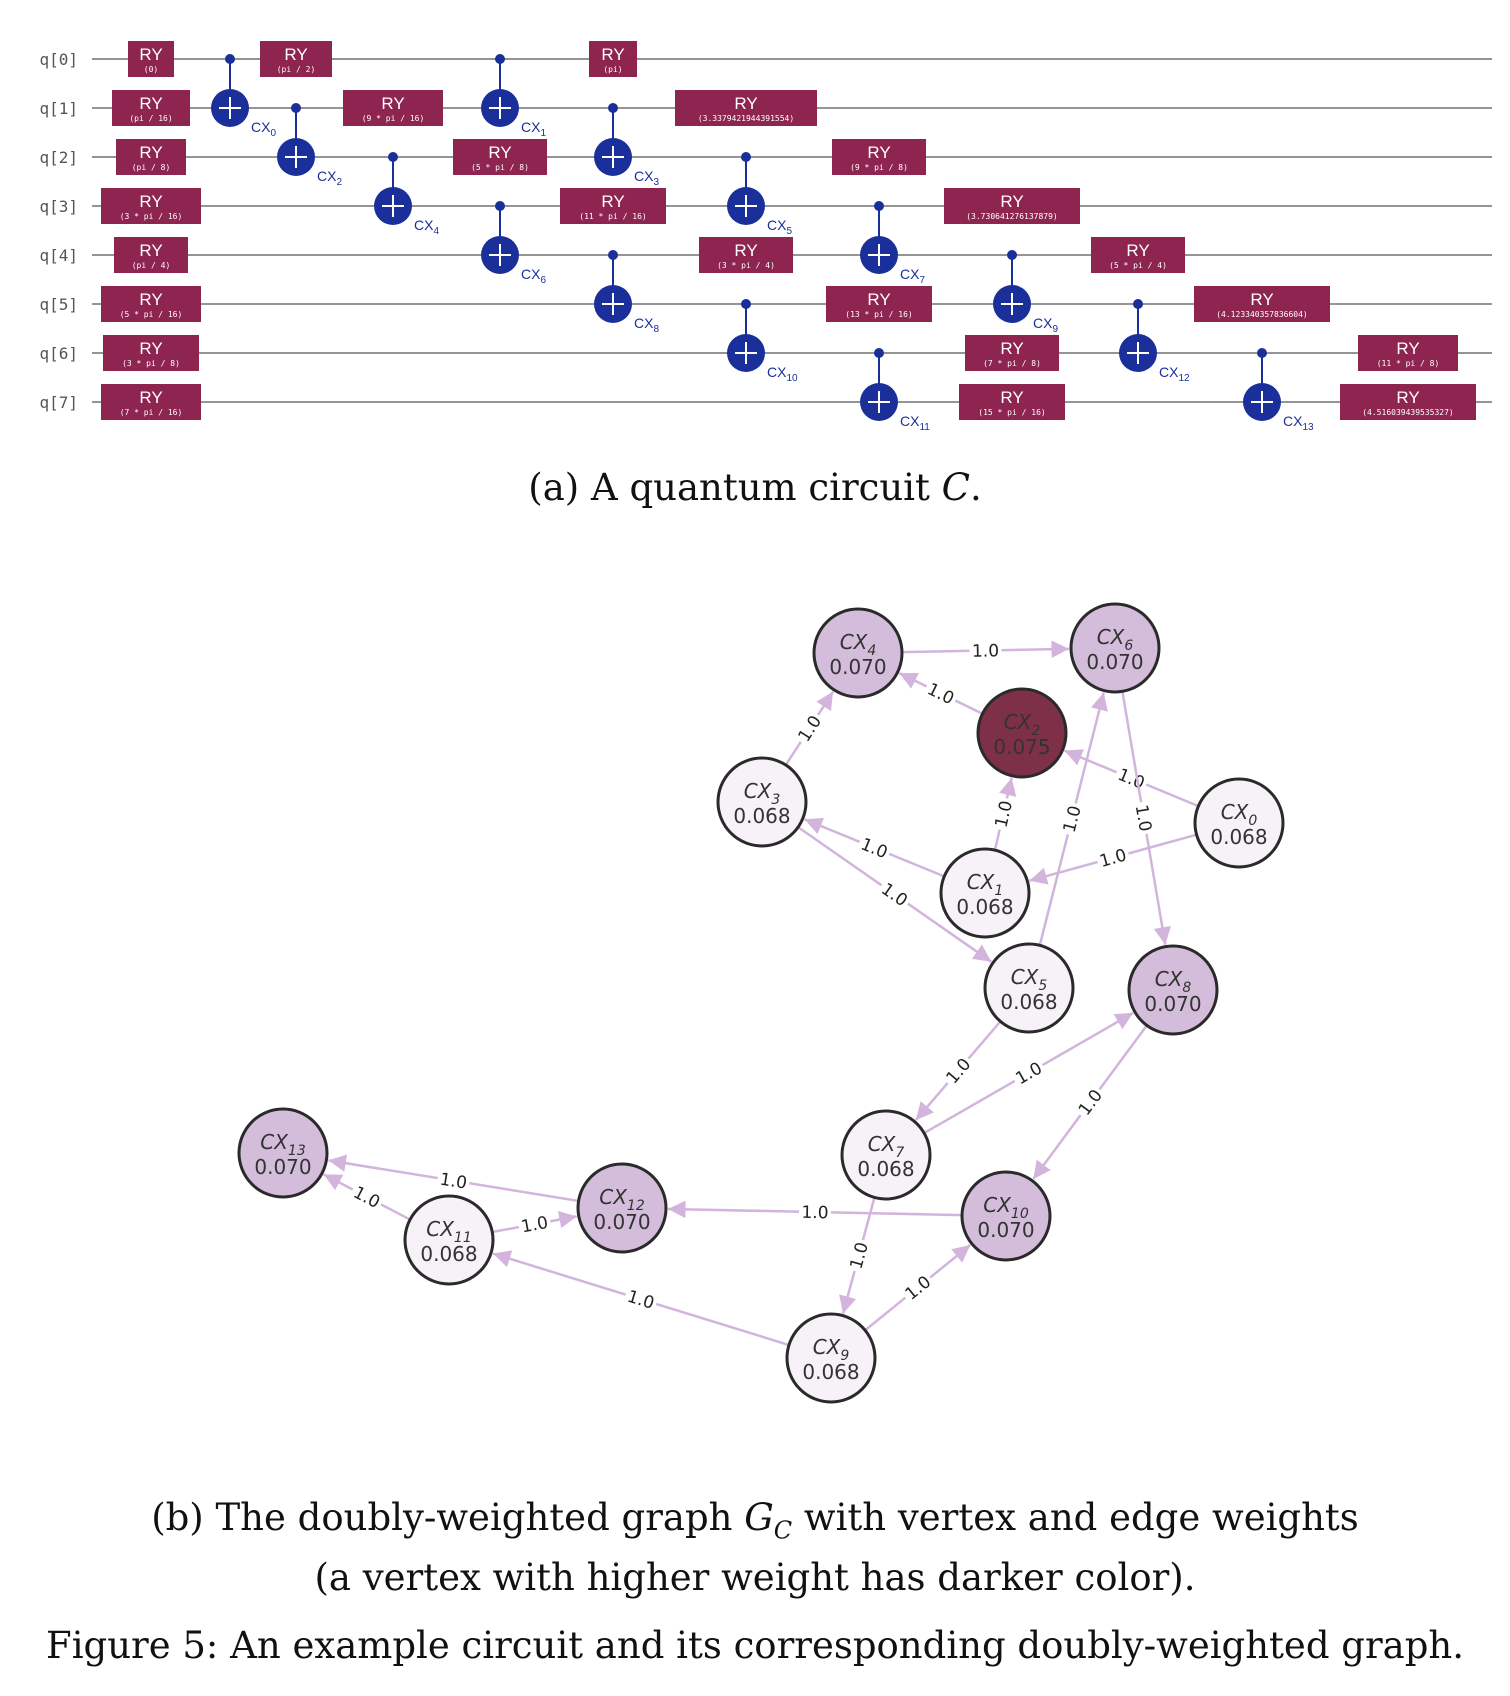 The image size is (1510, 1696). I want to click on ry-gate: RY(9 * pi / 16), so click(393, 108).